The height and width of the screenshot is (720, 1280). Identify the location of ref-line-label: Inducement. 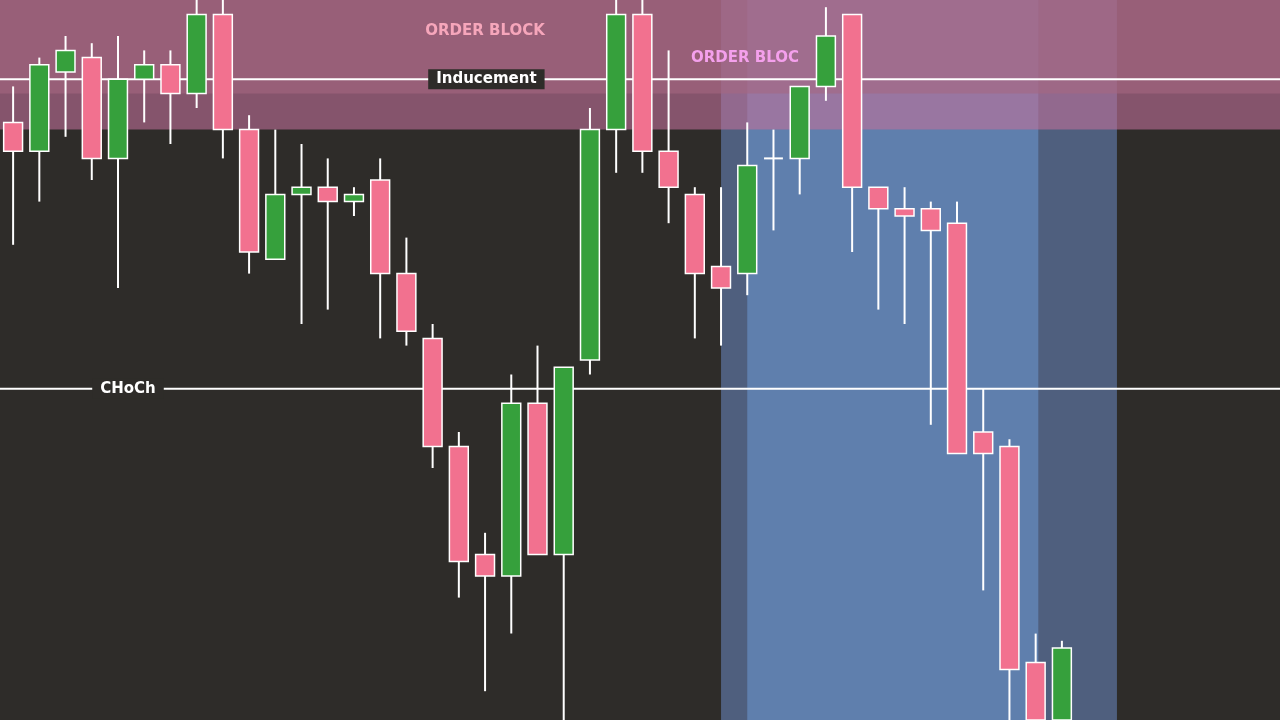
(486, 78).